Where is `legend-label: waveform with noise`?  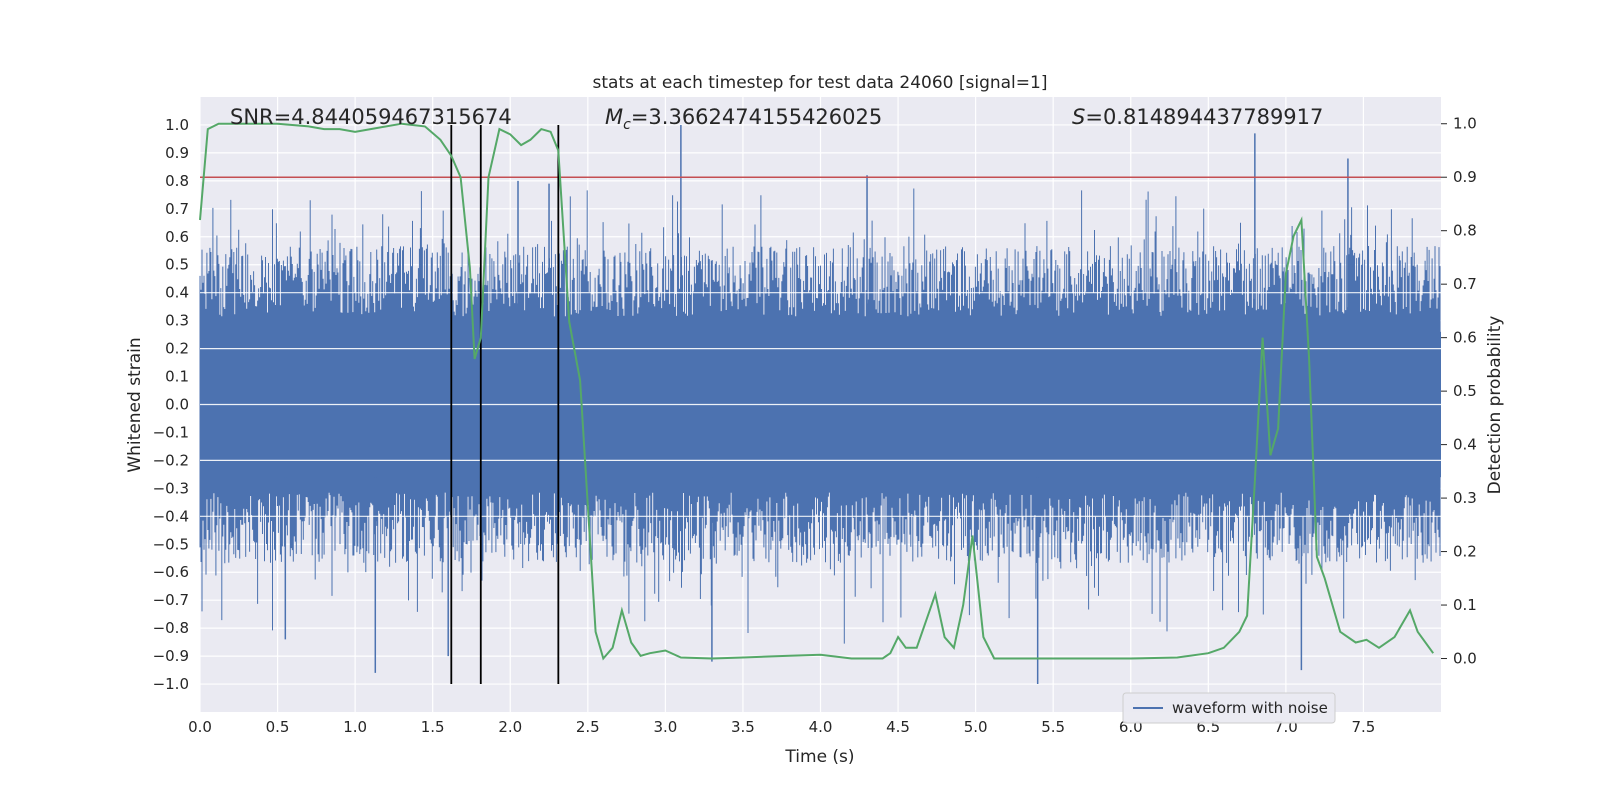 legend-label: waveform with noise is located at coordinates (1250, 708).